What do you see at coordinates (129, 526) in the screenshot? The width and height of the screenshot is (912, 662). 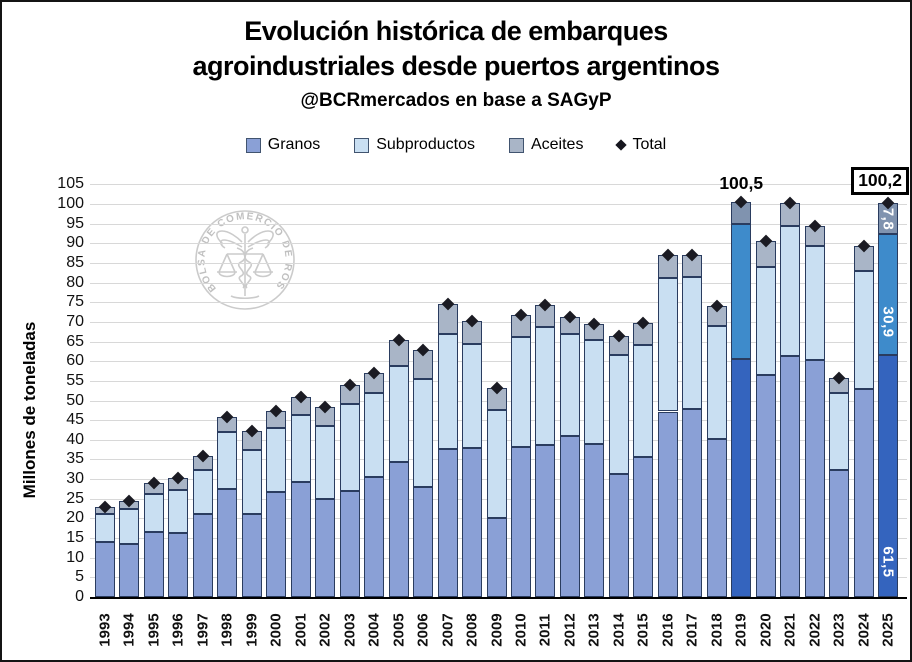 I see `bar-segment-subproductos-1994` at bounding box center [129, 526].